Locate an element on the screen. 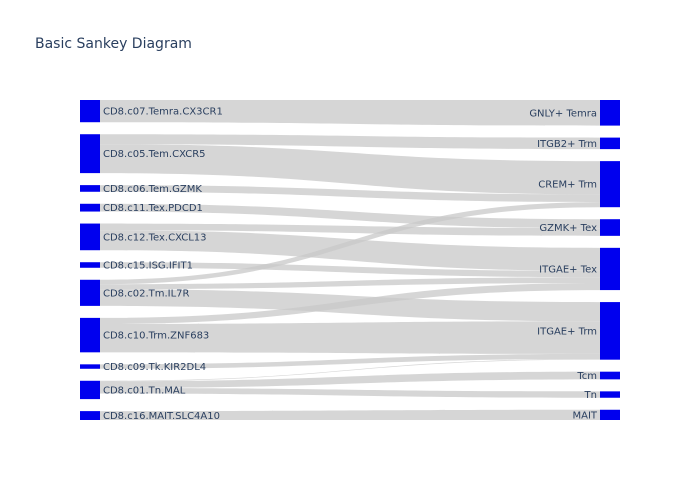 The image size is (700, 500). link-cd8-c05-tem-cxcr5-to-itgb2-trm is located at coordinates (350, 142).